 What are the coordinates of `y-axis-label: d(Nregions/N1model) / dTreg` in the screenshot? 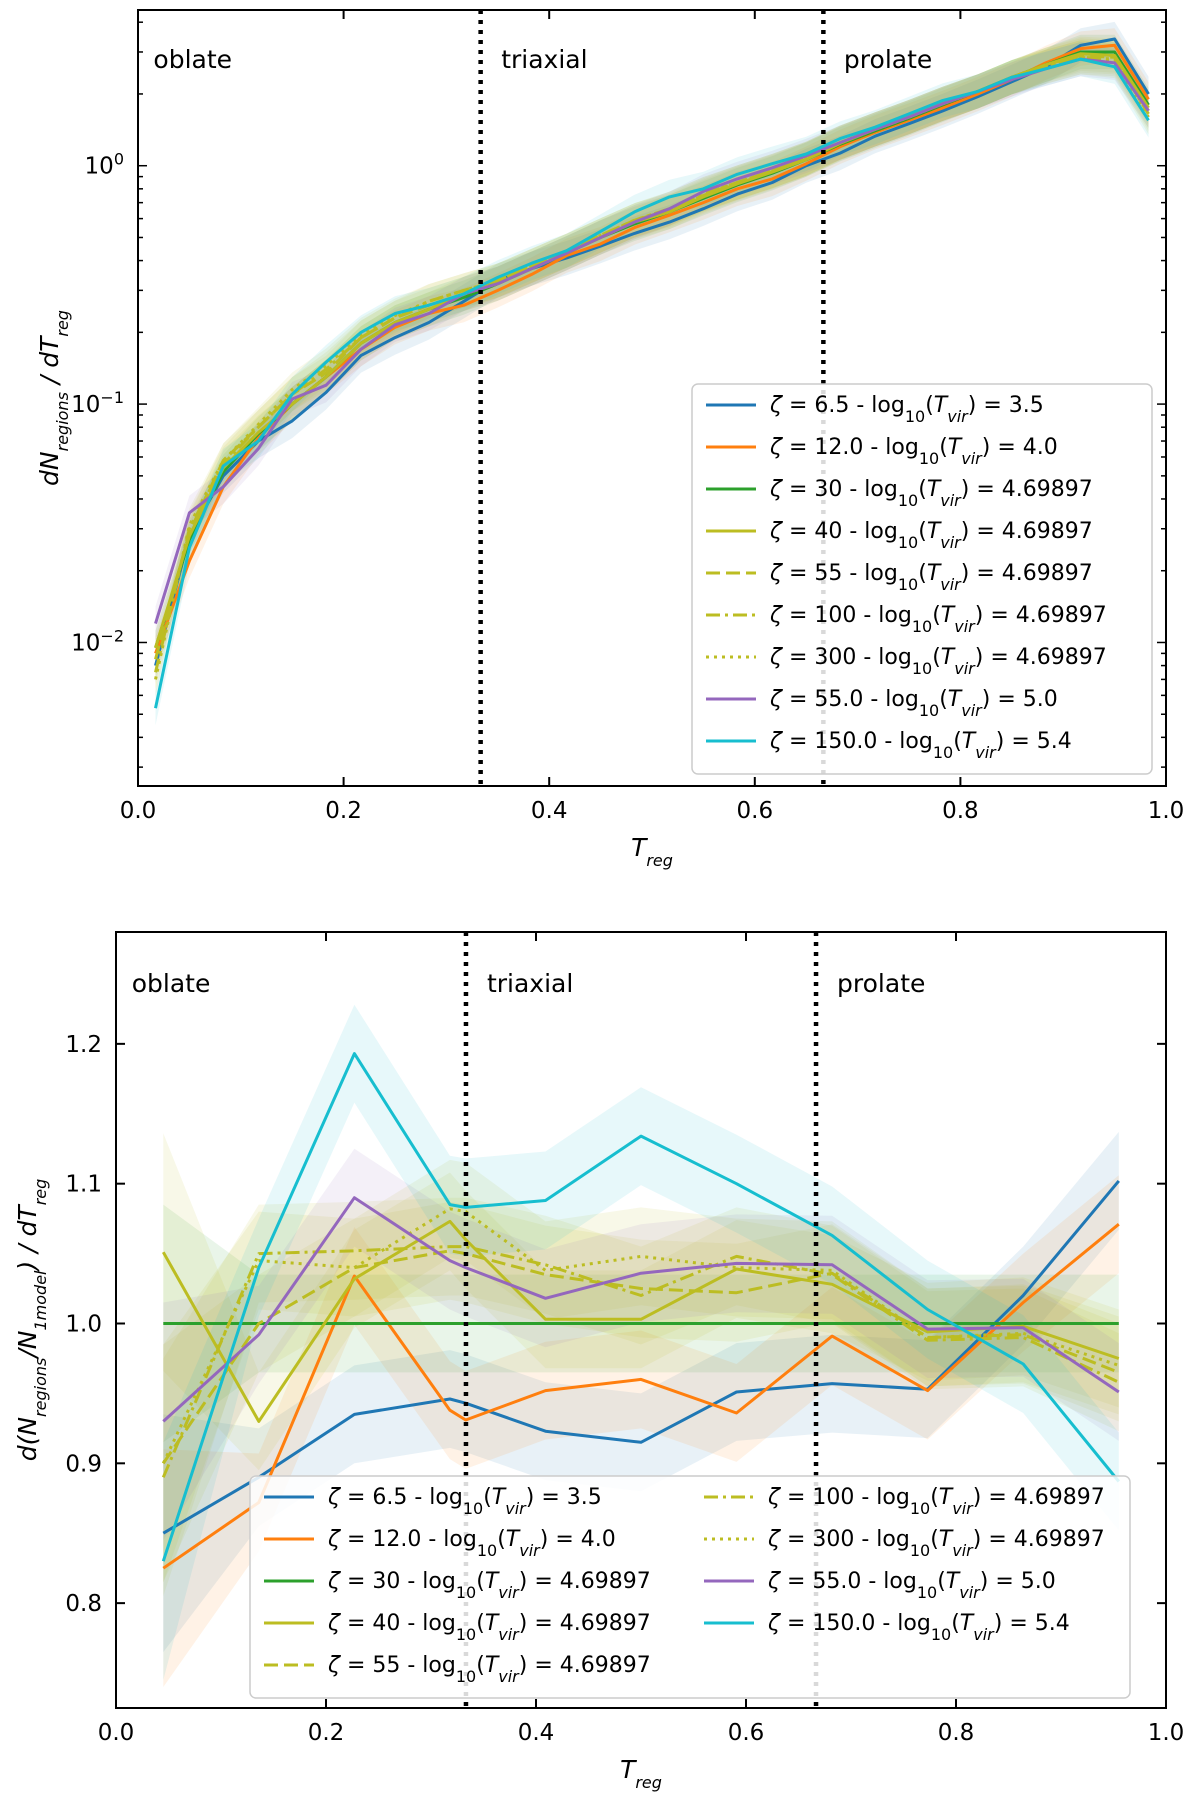 It's located at (31, 1320).